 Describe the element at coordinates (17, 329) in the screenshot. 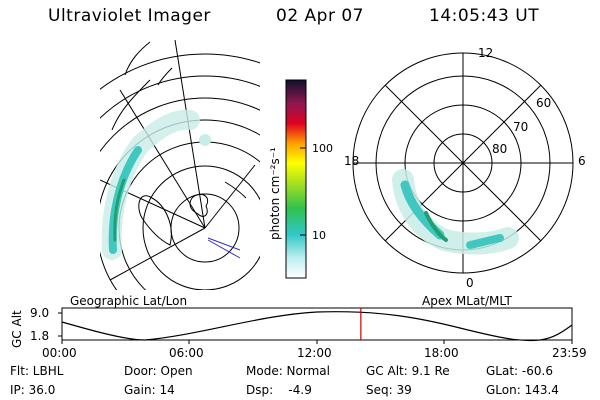

I see `altitude-ylabel: GC Alt` at that location.